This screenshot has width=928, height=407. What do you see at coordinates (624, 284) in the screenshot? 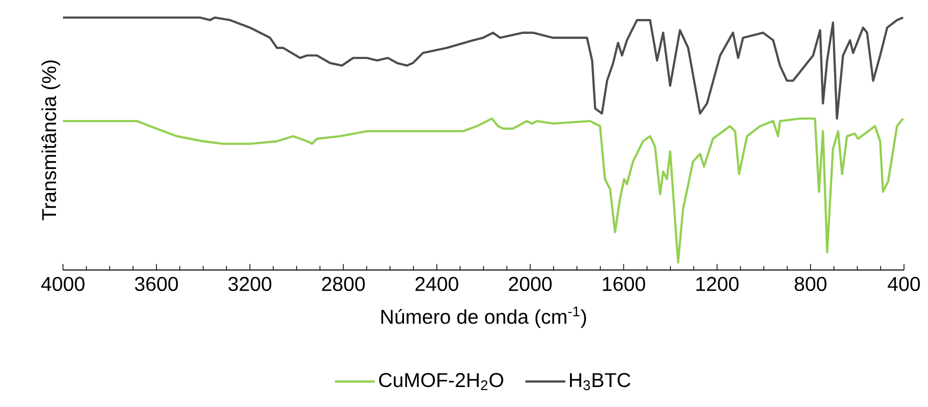
I see `x-tick-label: 1600` at bounding box center [624, 284].